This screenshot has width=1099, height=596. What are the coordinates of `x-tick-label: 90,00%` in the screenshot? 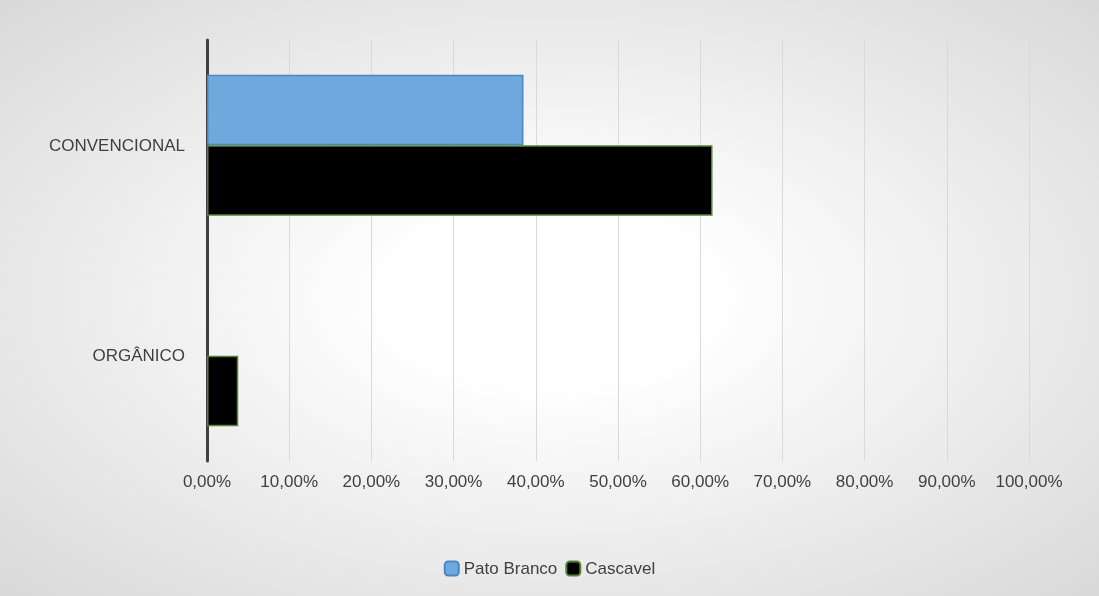 It's located at (946, 481).